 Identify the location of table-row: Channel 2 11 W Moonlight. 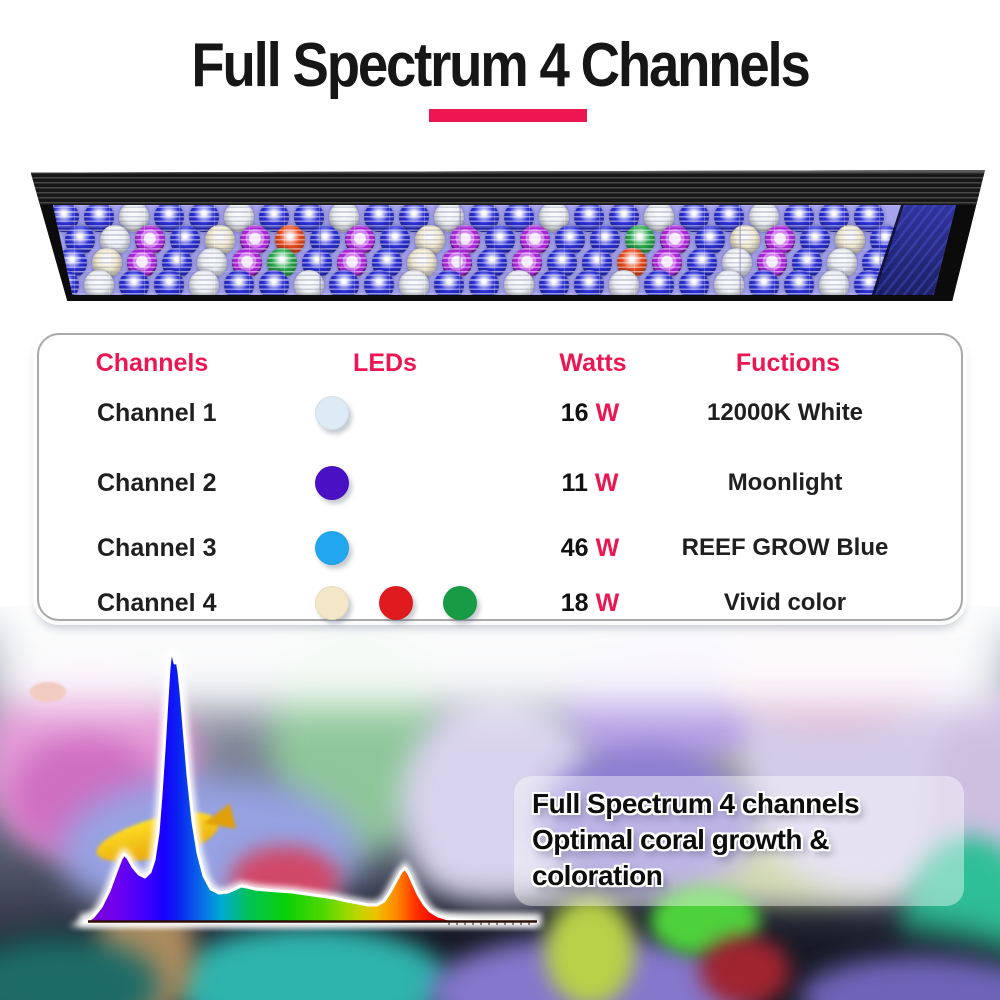
(500, 483).